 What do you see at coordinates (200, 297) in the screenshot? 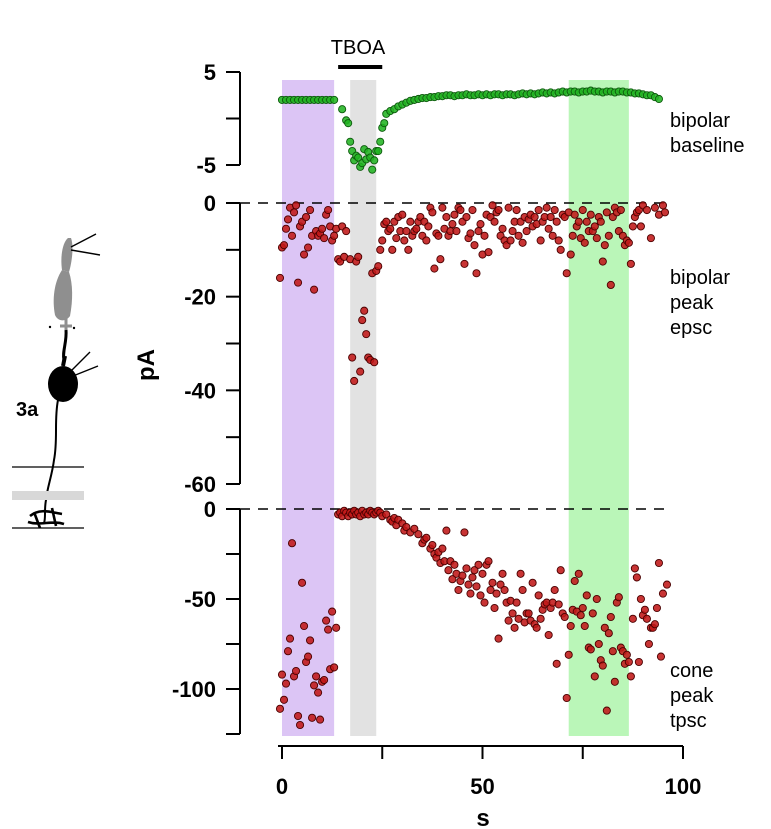
I see `bipolar-peak-epsc-y-tick-label: -20` at bounding box center [200, 297].